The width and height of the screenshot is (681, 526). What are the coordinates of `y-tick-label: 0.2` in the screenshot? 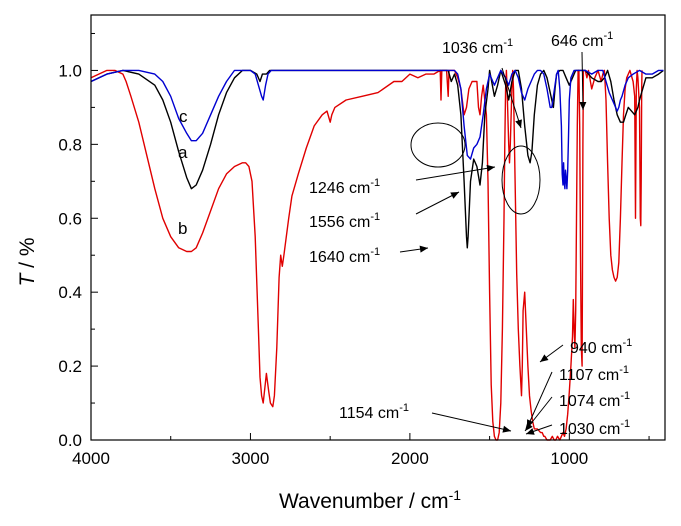 It's located at (70, 366).